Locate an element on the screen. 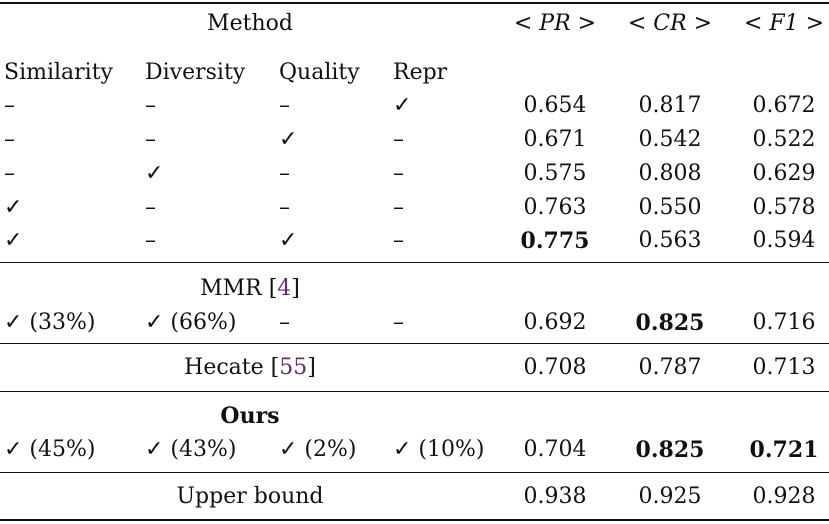 The width and height of the screenshot is (829, 524). subheader-diversity: Diversity is located at coordinates (195, 72).